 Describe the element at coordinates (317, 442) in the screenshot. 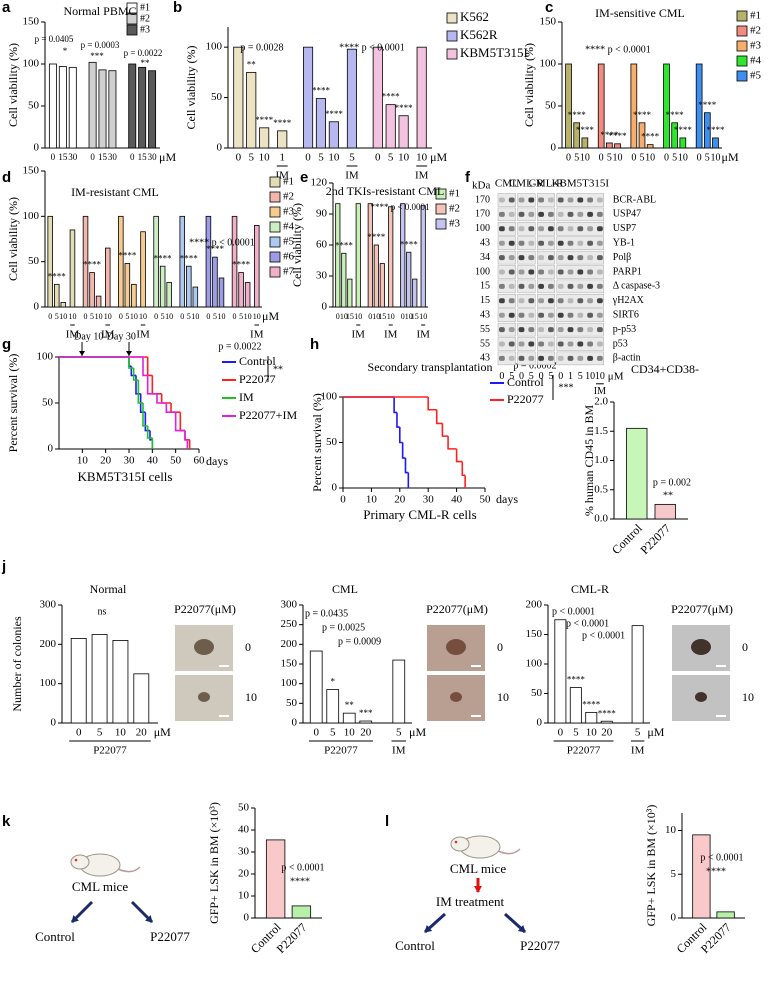

I see `y-axis-label: Percent survival (%)` at that location.